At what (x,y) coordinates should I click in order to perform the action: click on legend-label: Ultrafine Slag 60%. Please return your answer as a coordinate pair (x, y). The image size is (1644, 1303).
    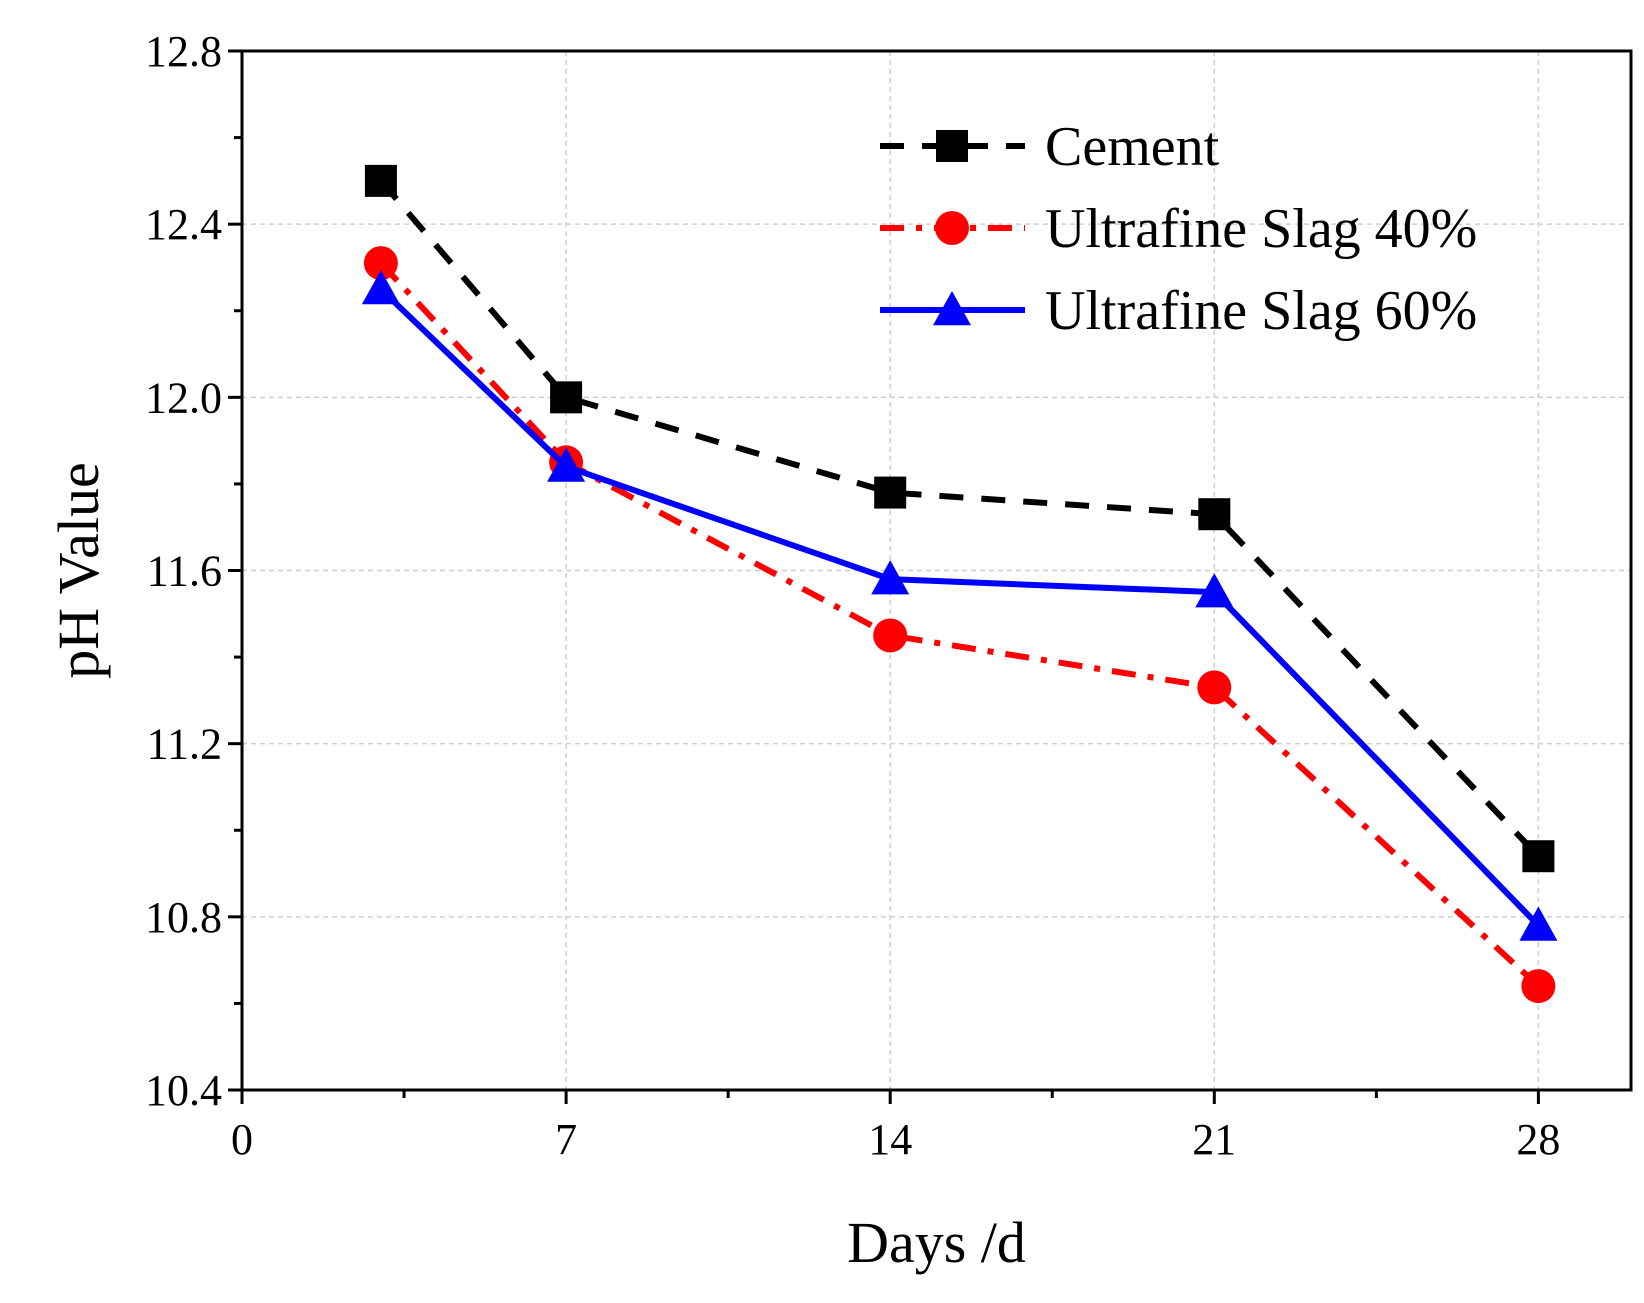
    Looking at the image, I should click on (1261, 311).